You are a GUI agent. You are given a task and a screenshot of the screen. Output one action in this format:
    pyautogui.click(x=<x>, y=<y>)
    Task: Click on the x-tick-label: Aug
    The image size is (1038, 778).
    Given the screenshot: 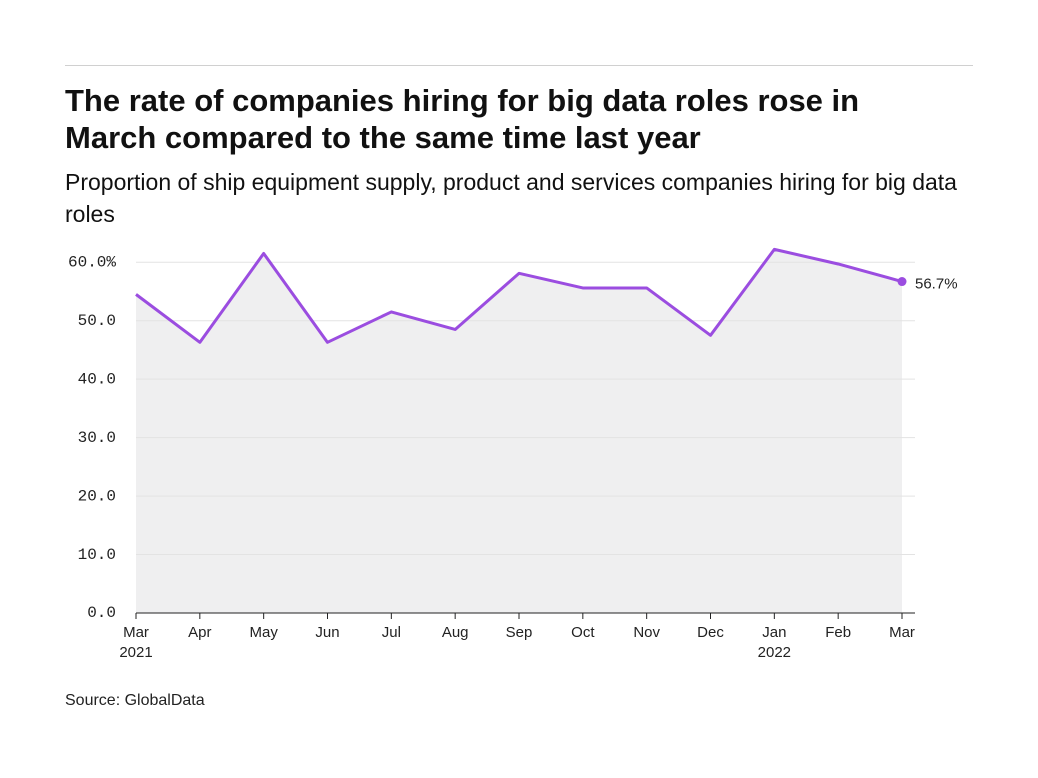 What is the action you would take?
    pyautogui.click(x=455, y=632)
    